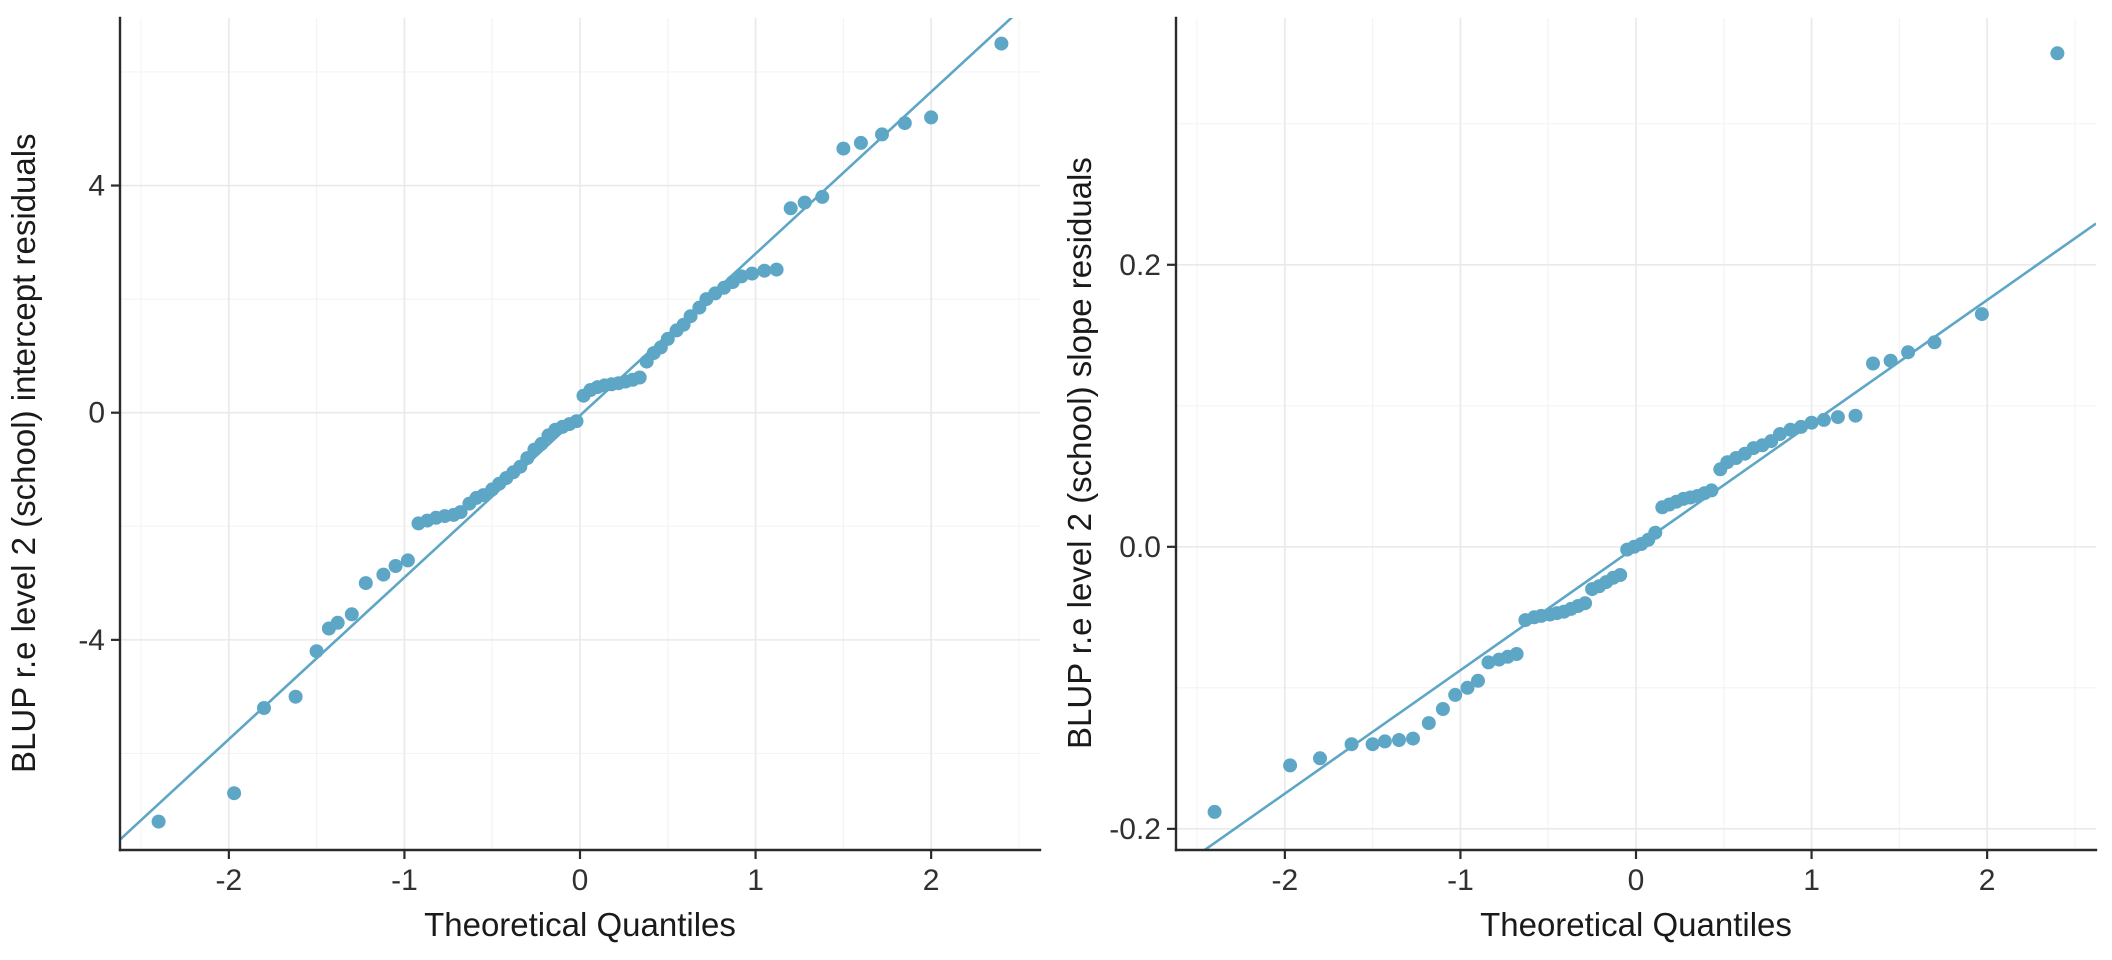  Describe the element at coordinates (96, 413) in the screenshot. I see `y-tick-label: 0` at that location.